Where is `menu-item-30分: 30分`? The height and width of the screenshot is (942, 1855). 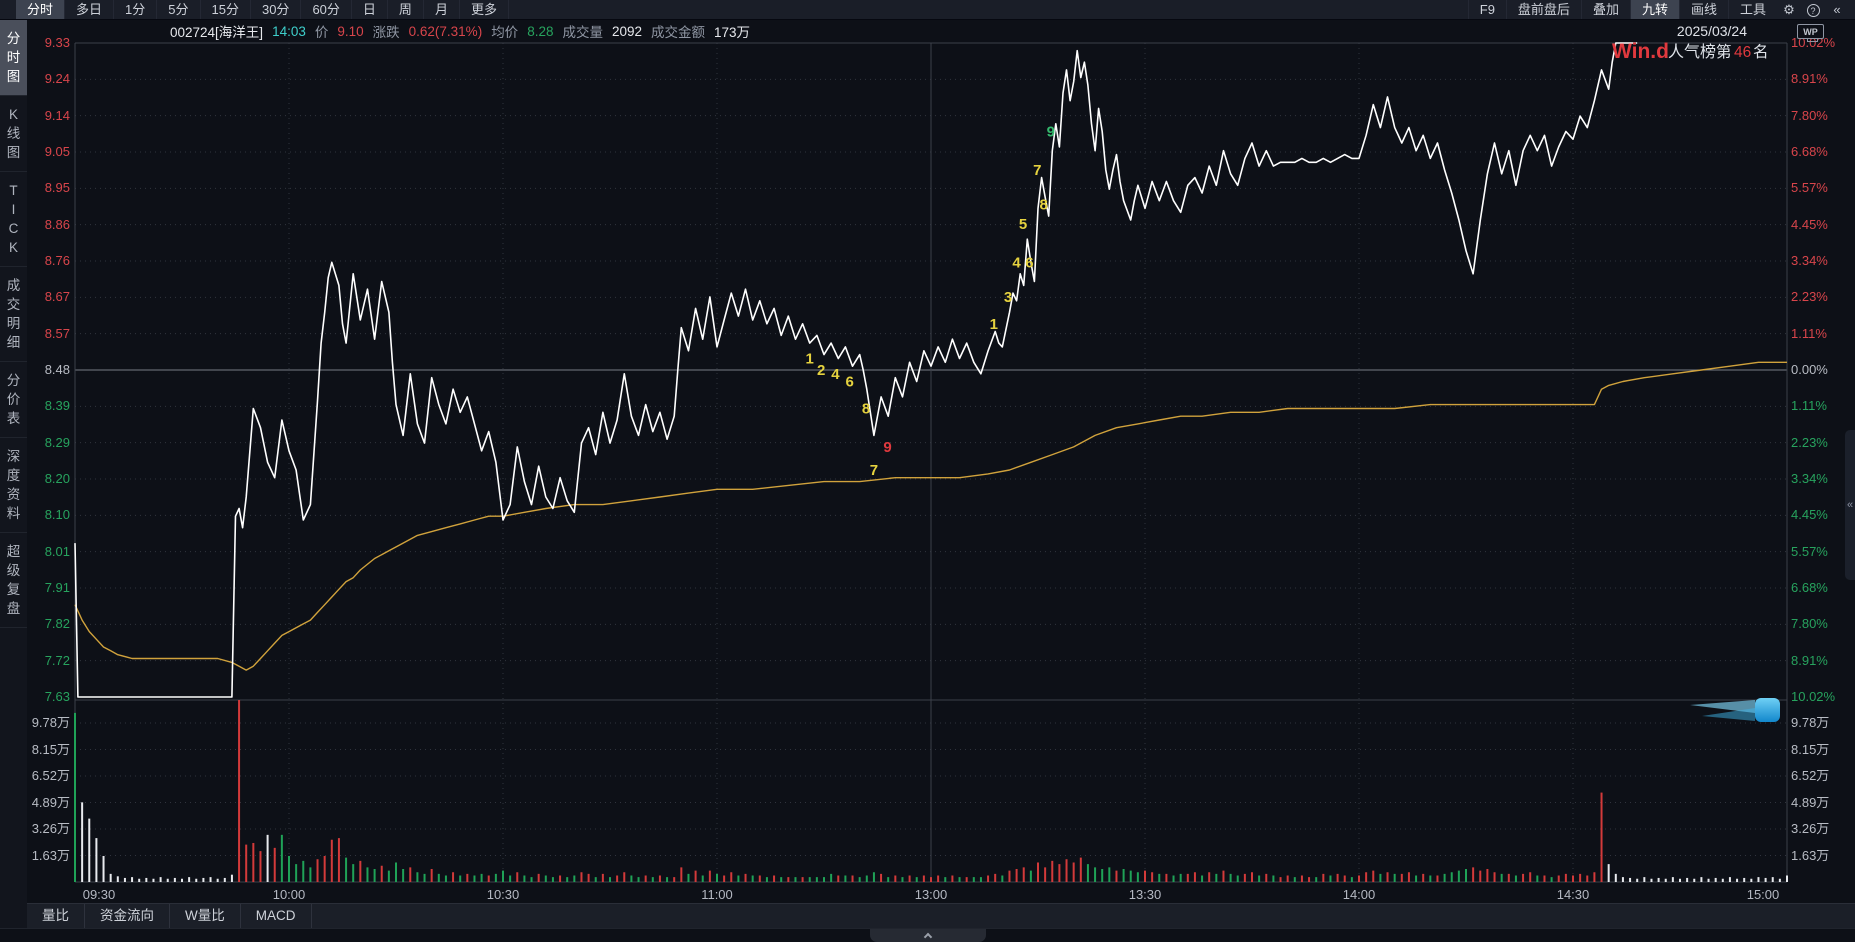
menu-item-30分: 30分 is located at coordinates (276, 9).